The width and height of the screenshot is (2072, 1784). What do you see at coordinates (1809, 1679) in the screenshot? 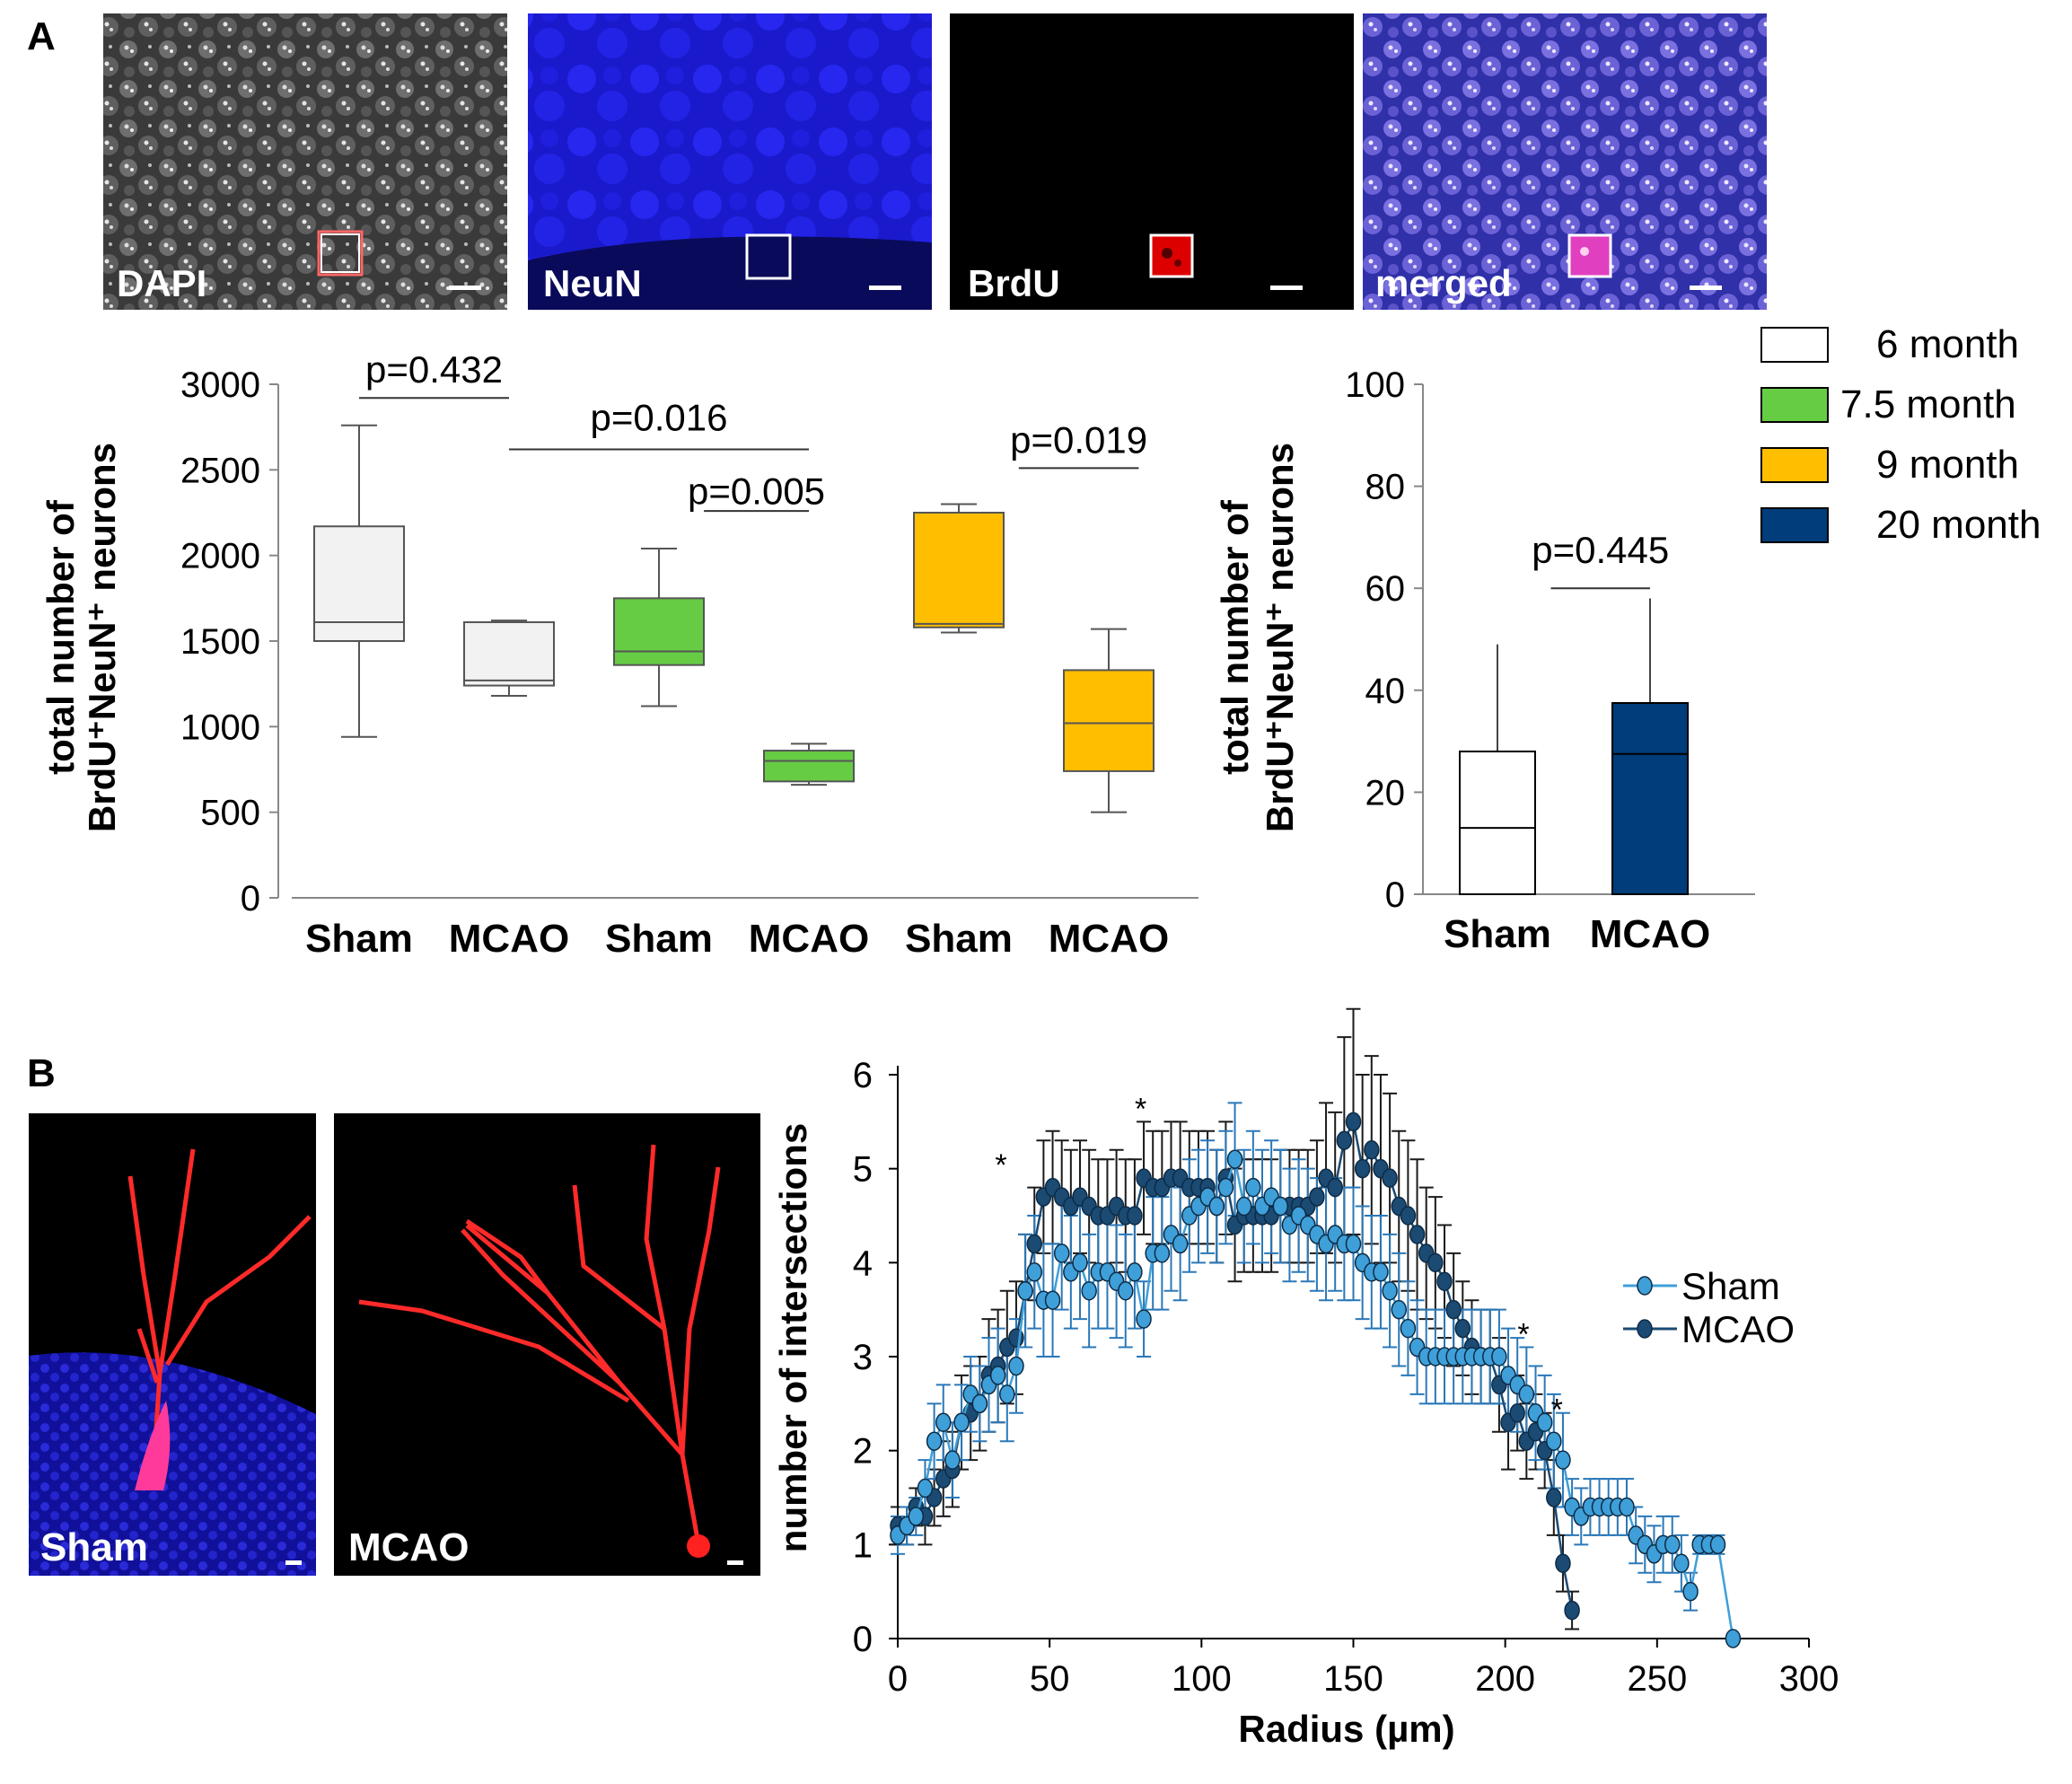
I see `sholl-x-tick-label: 300` at bounding box center [1809, 1679].